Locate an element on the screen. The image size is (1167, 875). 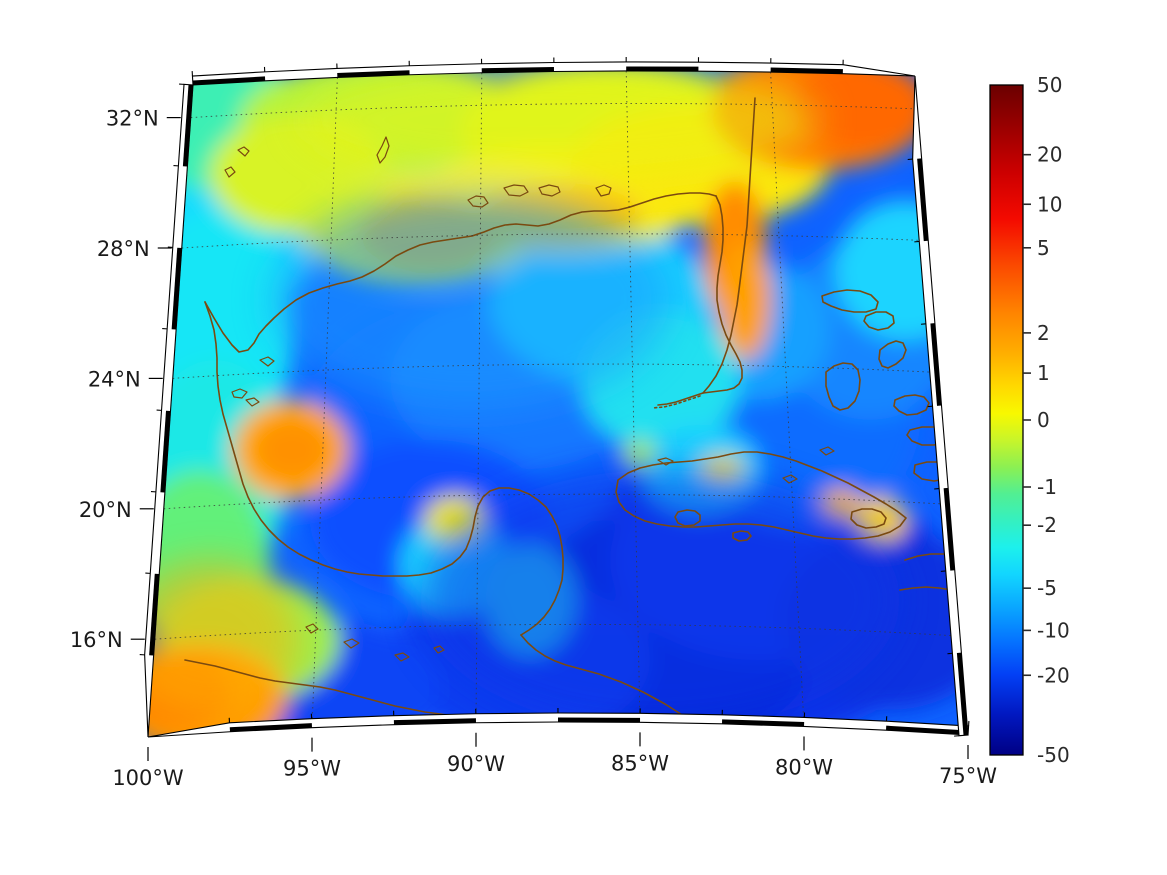
field-blob-campeche-eddy-core is located at coordinates (292, 450).